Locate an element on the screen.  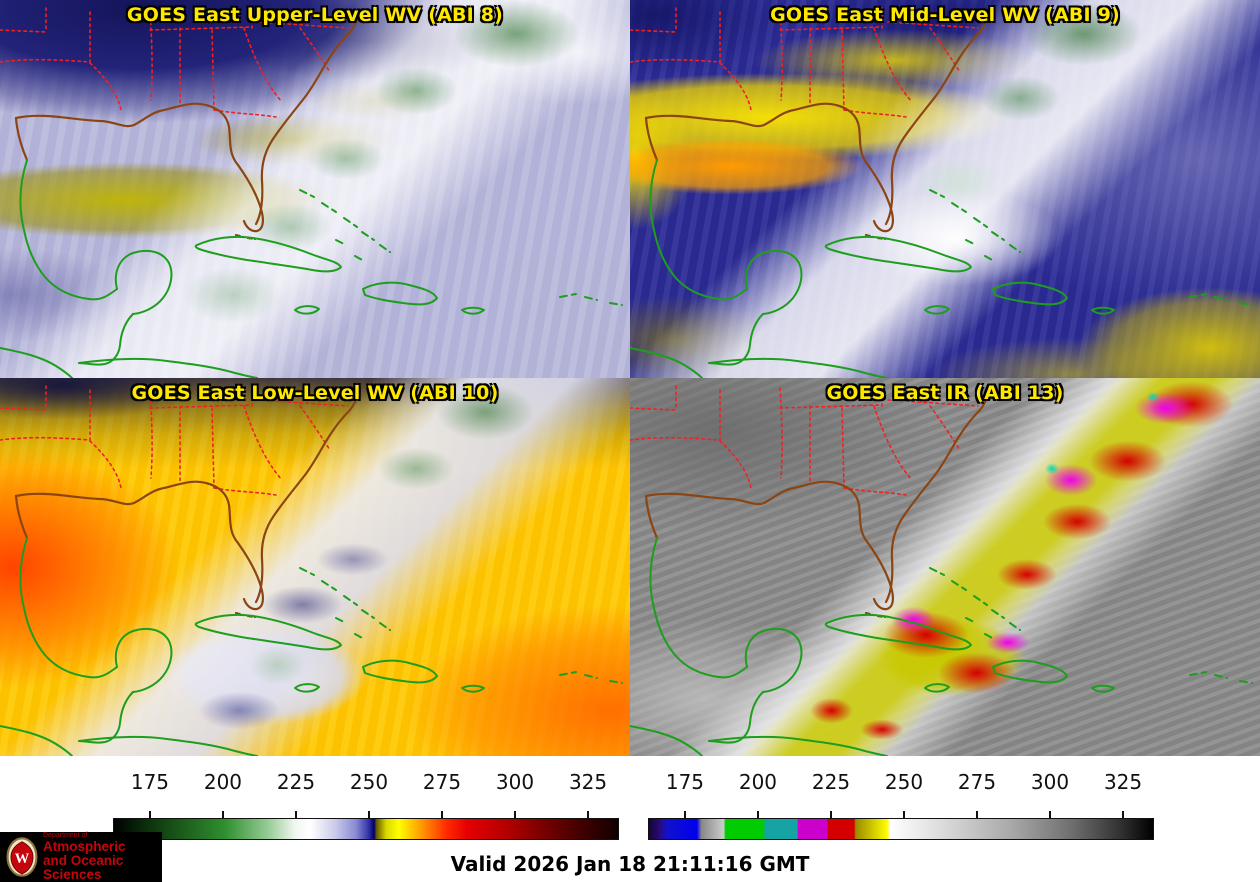
panel-title: GOES East Upper-Level WV (ABI 8) is located at coordinates (315, 15).